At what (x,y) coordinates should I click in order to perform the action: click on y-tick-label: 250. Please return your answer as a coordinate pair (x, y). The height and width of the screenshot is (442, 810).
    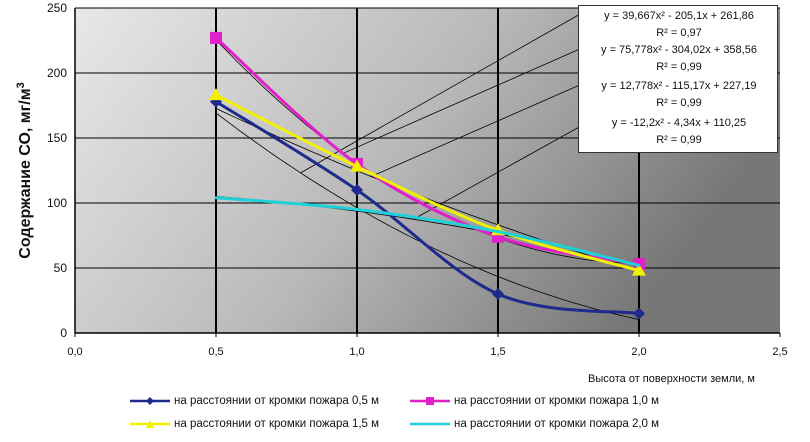
    Looking at the image, I should click on (57, 8).